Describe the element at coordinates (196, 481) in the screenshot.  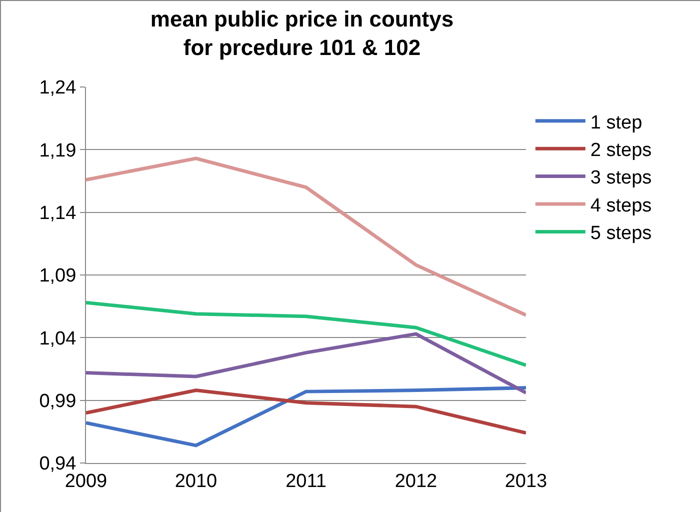
I see `x-tick-label: 2010` at that location.